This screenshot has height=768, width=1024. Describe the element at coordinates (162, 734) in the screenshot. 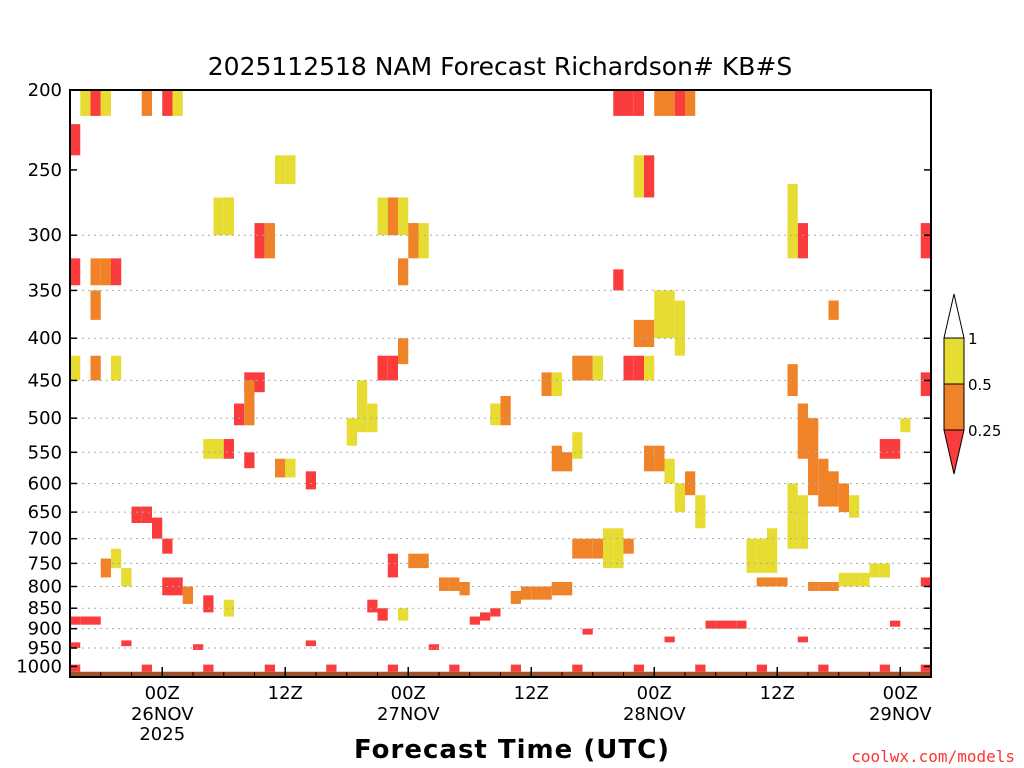

I see `x-tick-year-0: 2025` at that location.